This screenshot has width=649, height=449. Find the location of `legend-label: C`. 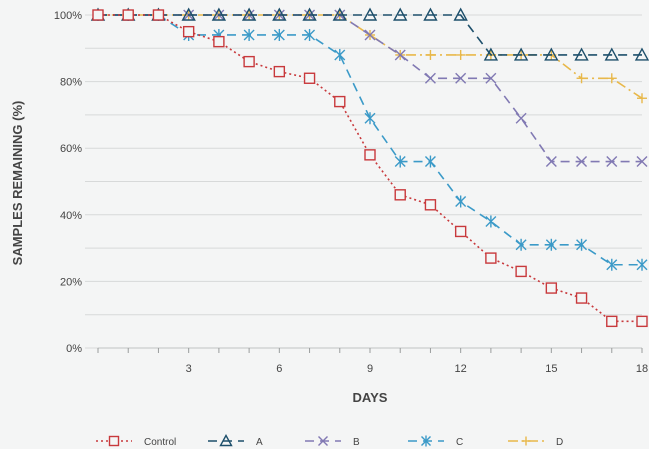

legend-label: C is located at coordinates (459, 442).